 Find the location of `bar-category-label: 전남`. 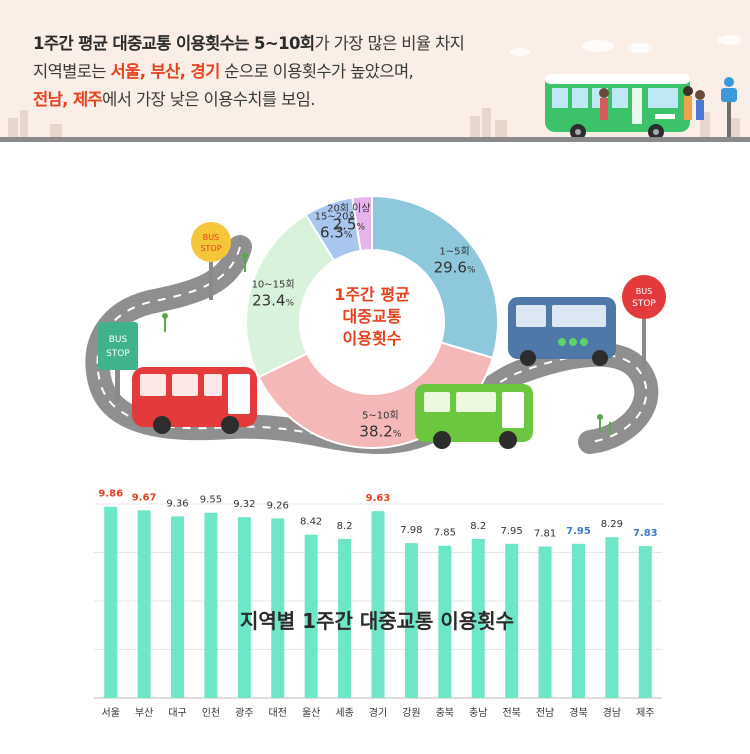

bar-category-label: 전남 is located at coordinates (545, 713).